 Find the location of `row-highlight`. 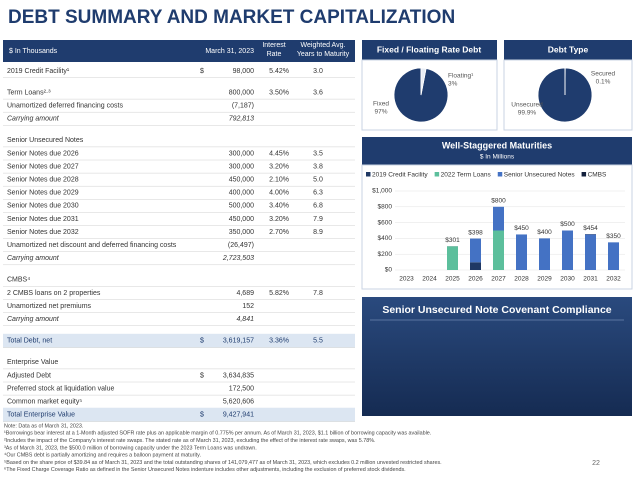

row-highlight is located at coordinates (179, 341).